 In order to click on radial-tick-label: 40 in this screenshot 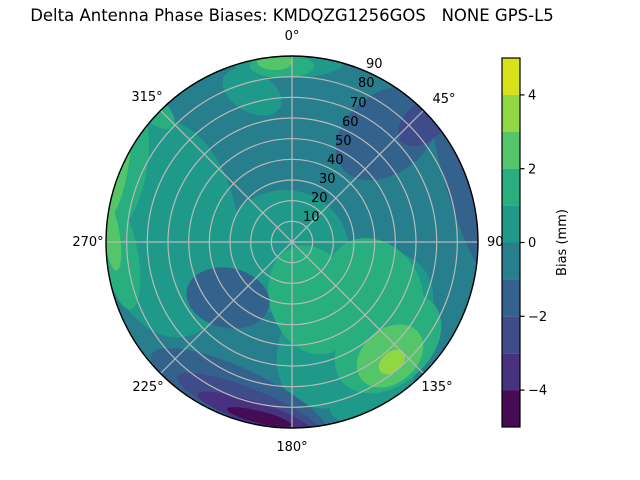, I will do `click(335, 160)`.